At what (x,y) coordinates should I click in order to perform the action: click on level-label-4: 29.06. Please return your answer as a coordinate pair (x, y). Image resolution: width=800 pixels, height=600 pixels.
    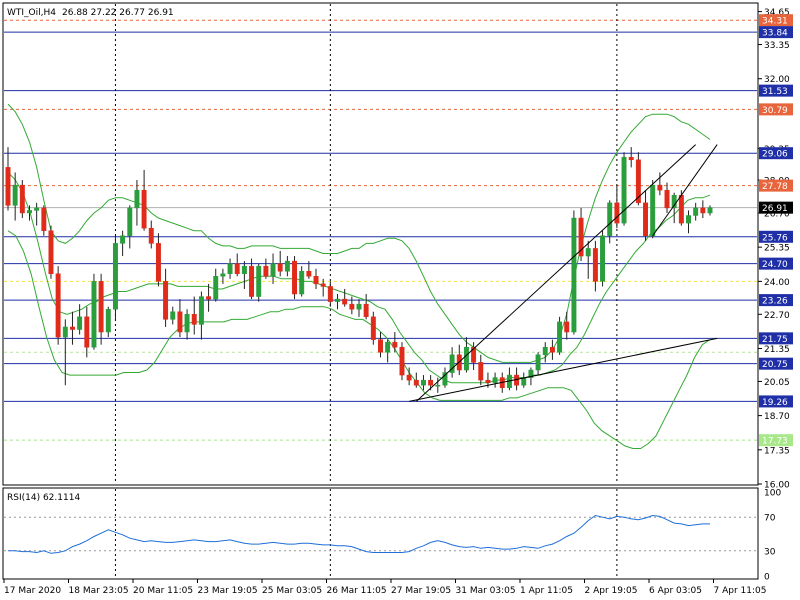
    Looking at the image, I should click on (775, 155).